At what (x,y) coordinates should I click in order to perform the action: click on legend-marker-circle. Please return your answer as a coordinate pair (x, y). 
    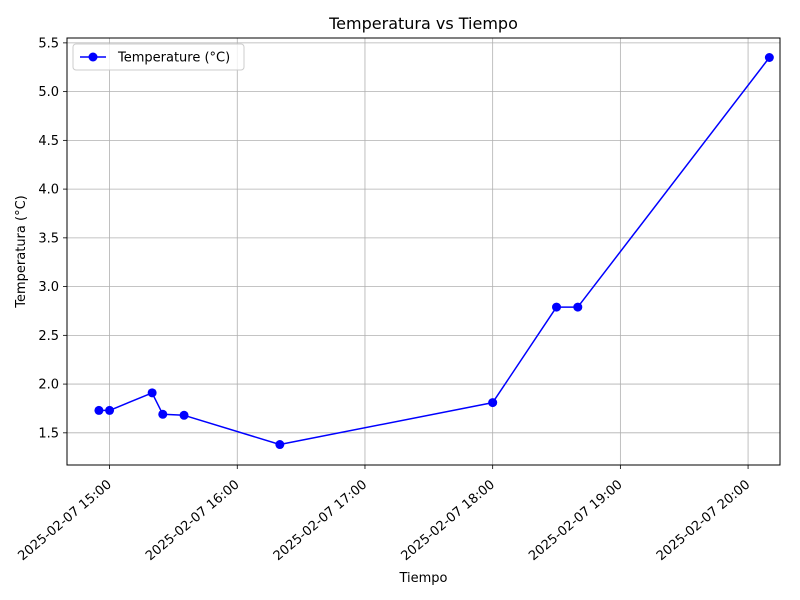
    Looking at the image, I should click on (93, 57).